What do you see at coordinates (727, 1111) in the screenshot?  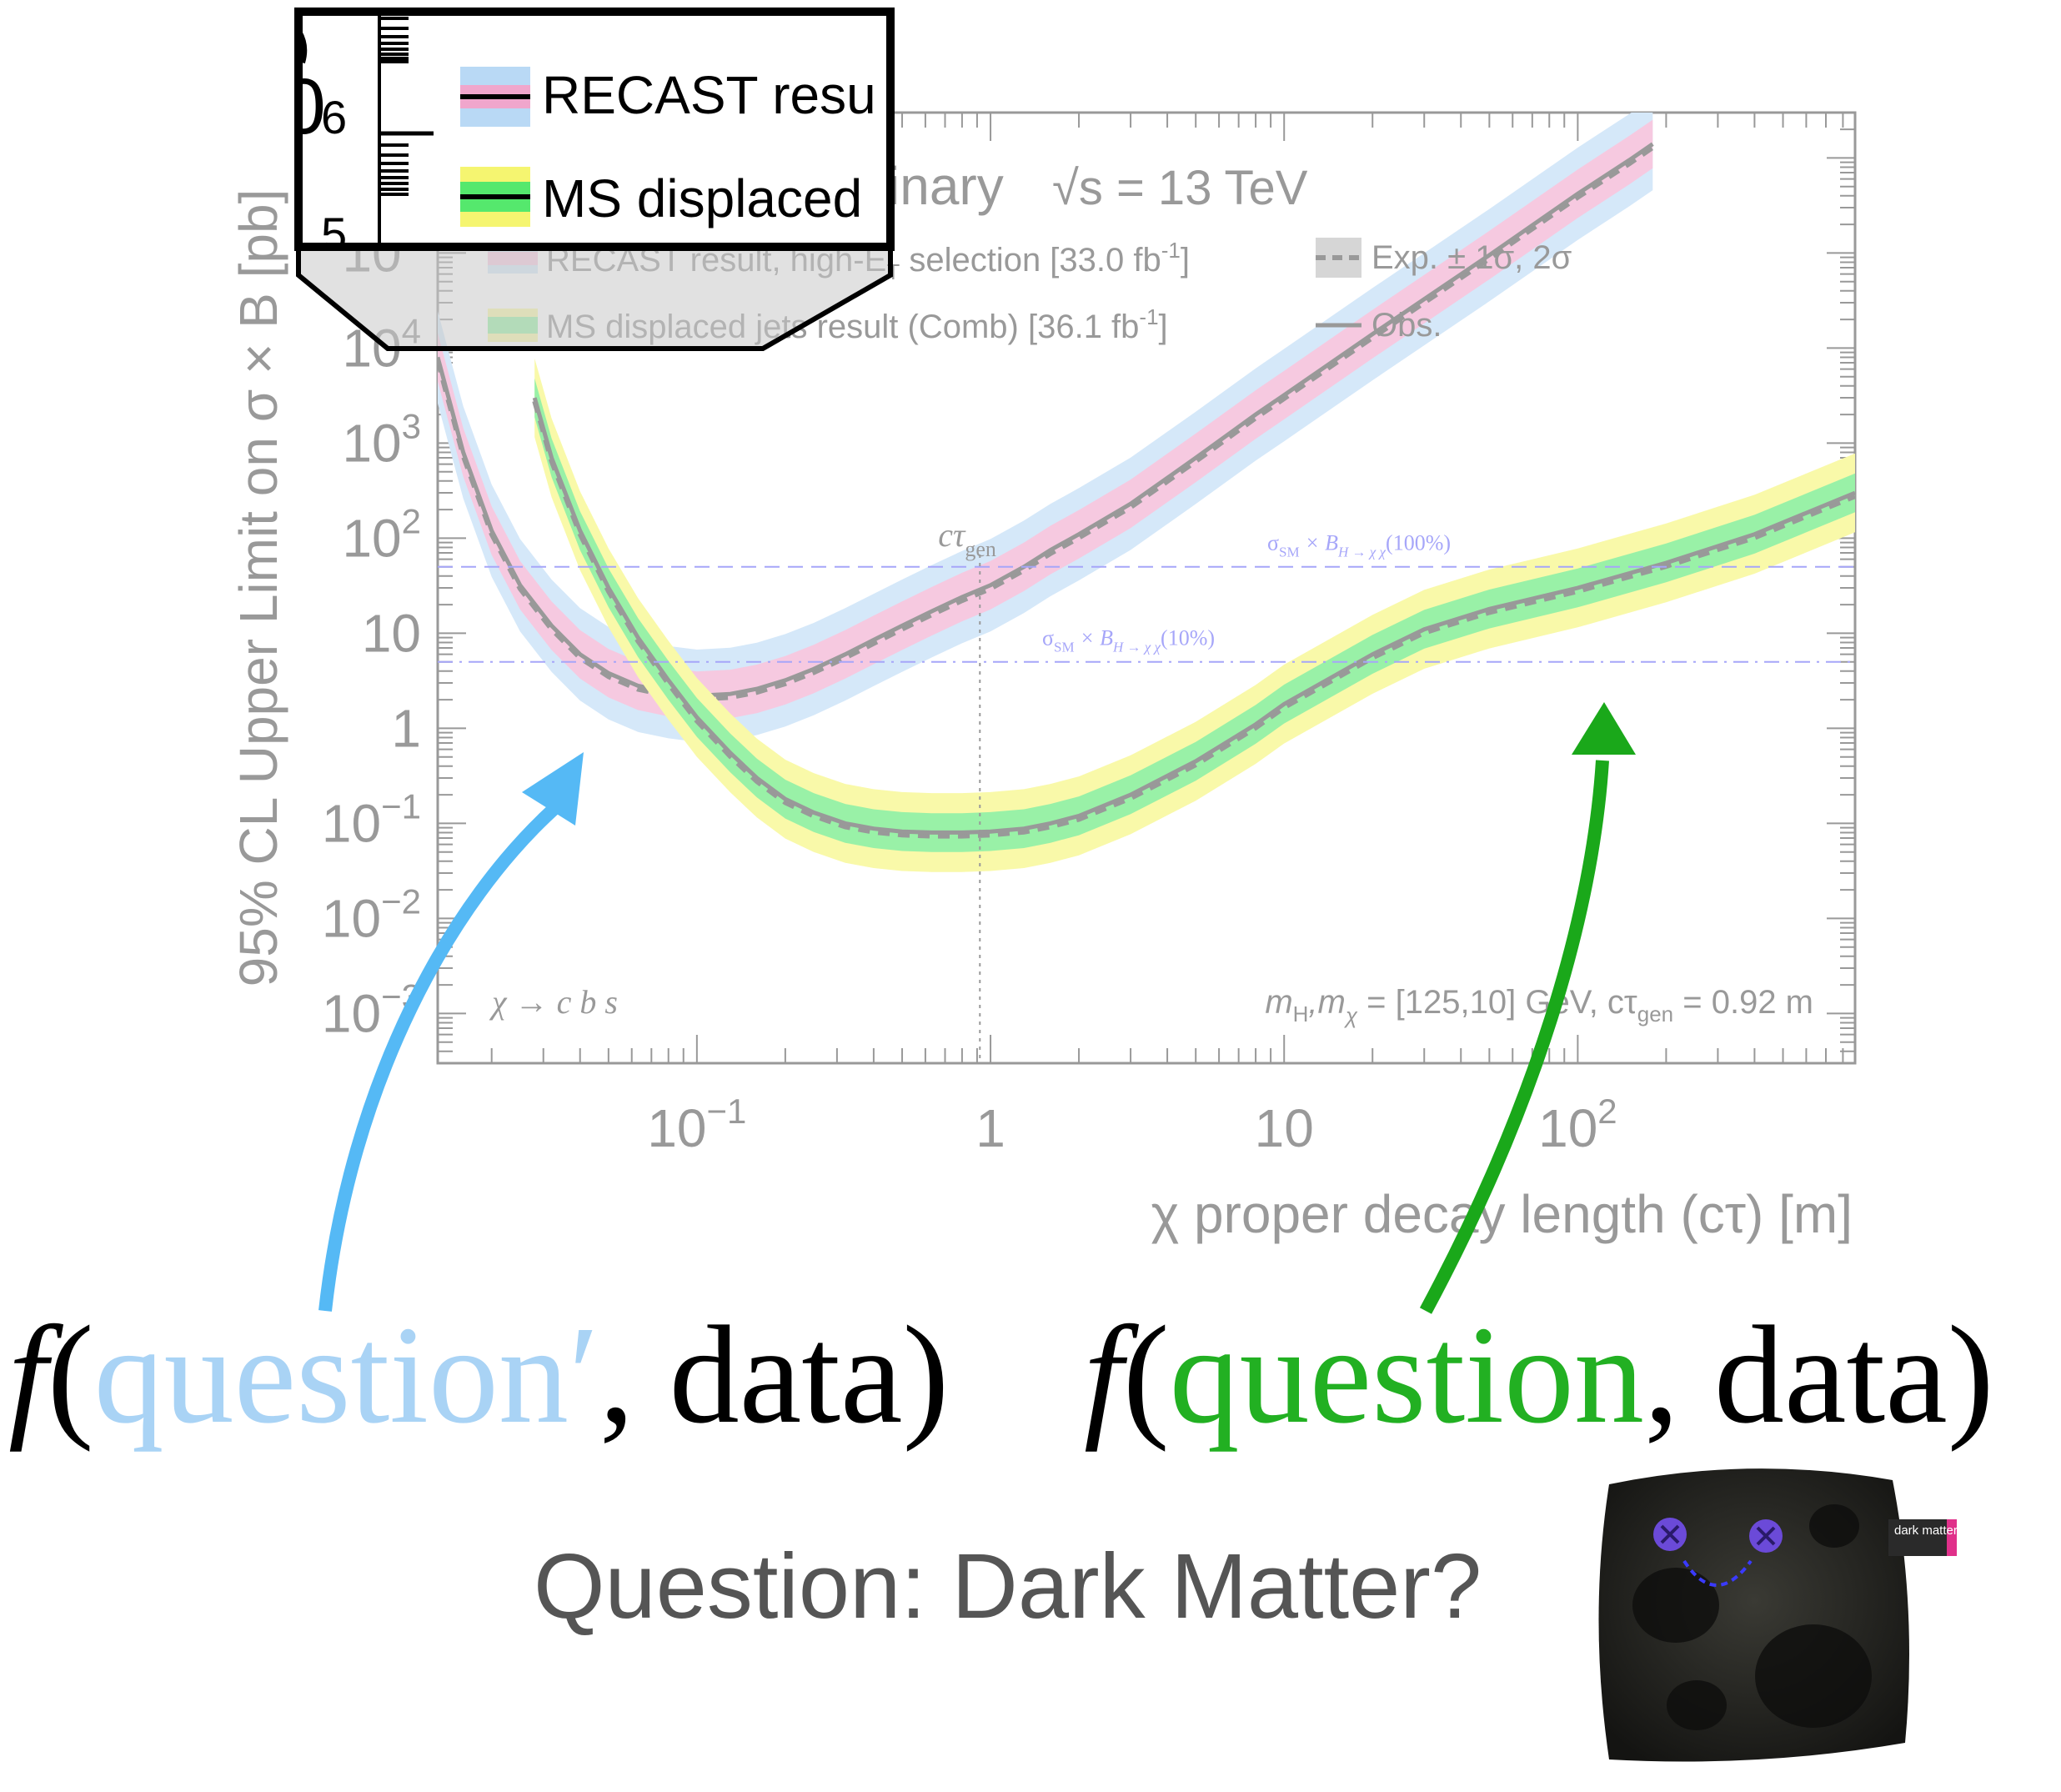 I see `x-tick-exp: −1` at bounding box center [727, 1111].